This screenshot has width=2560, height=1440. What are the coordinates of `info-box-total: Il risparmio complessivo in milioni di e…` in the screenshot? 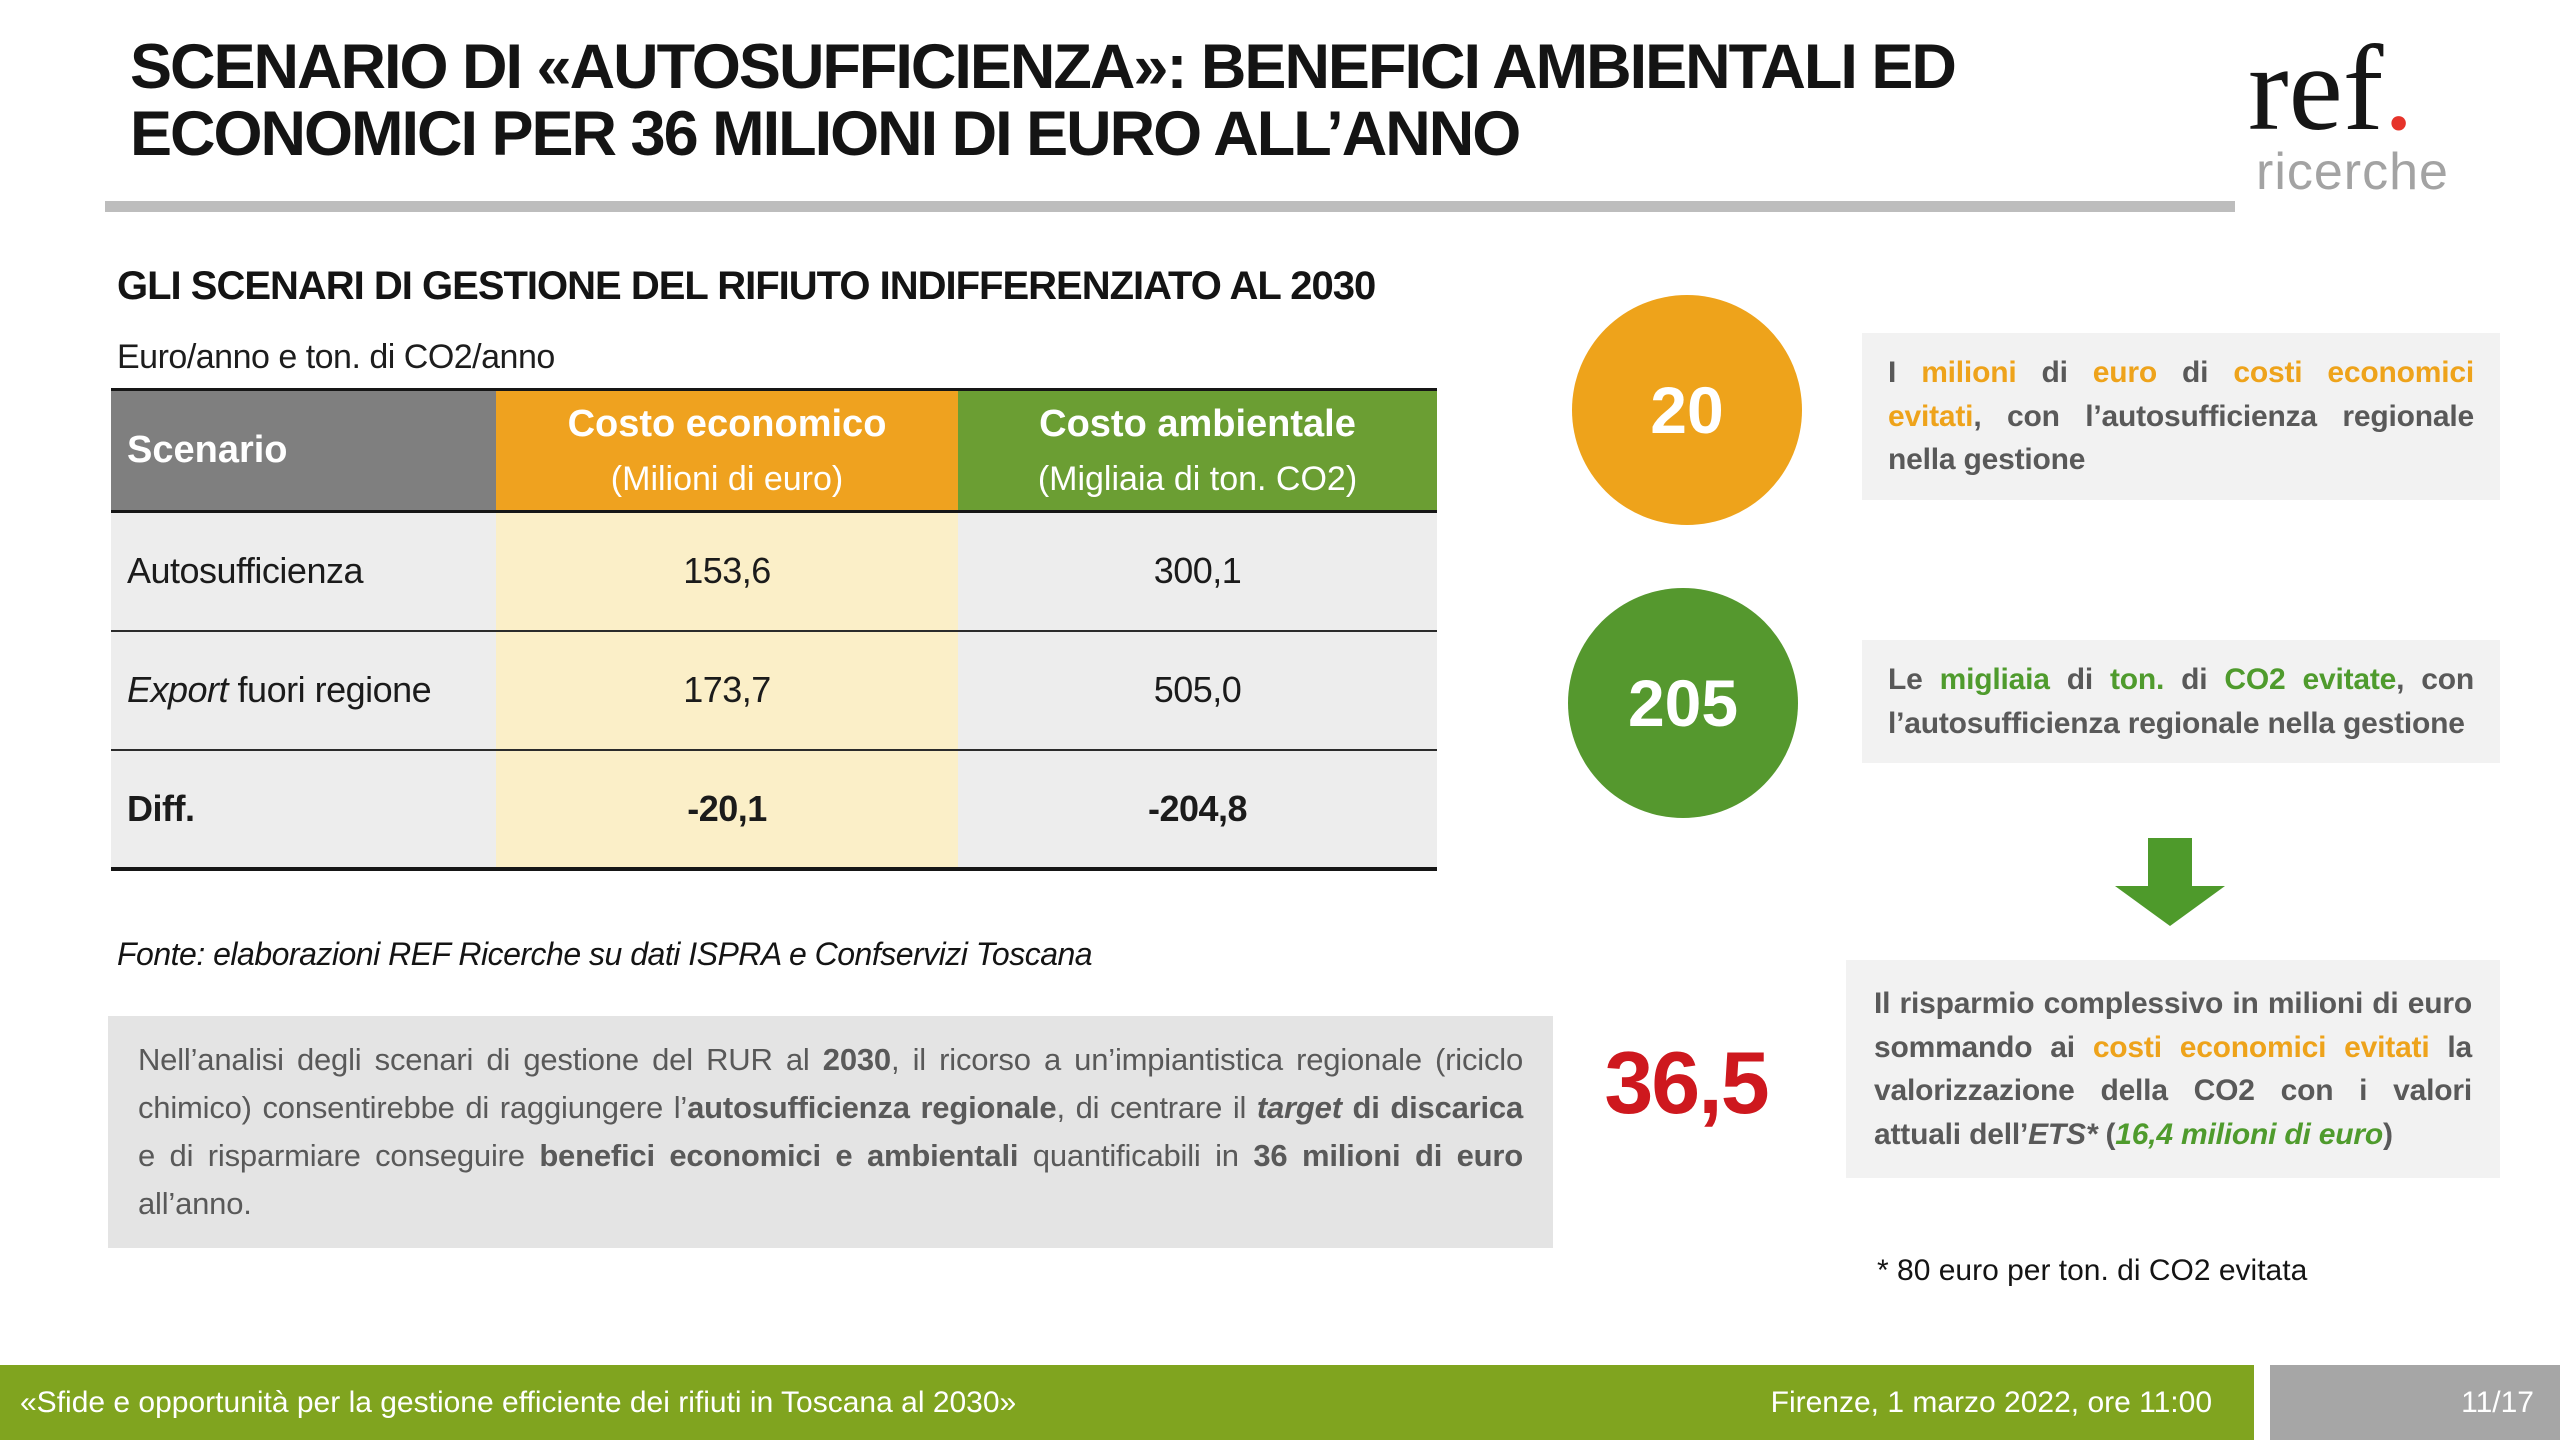 It's located at (2173, 1069).